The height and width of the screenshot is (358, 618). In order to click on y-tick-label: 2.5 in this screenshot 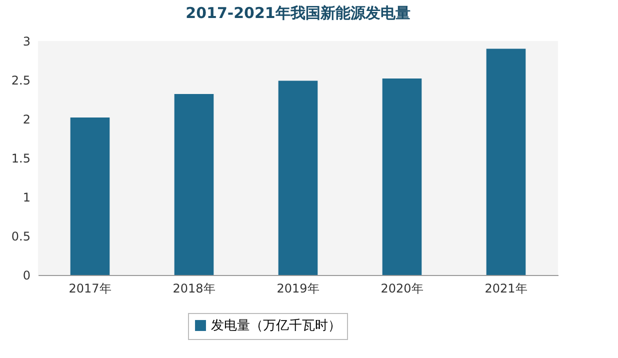, I will do `click(20, 81)`.